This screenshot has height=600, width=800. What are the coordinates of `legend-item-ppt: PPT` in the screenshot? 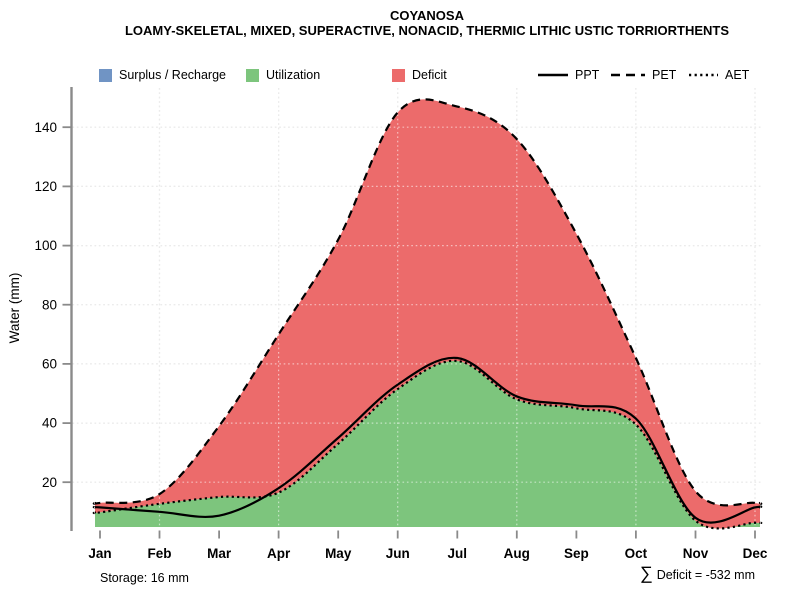 It's located at (568, 75).